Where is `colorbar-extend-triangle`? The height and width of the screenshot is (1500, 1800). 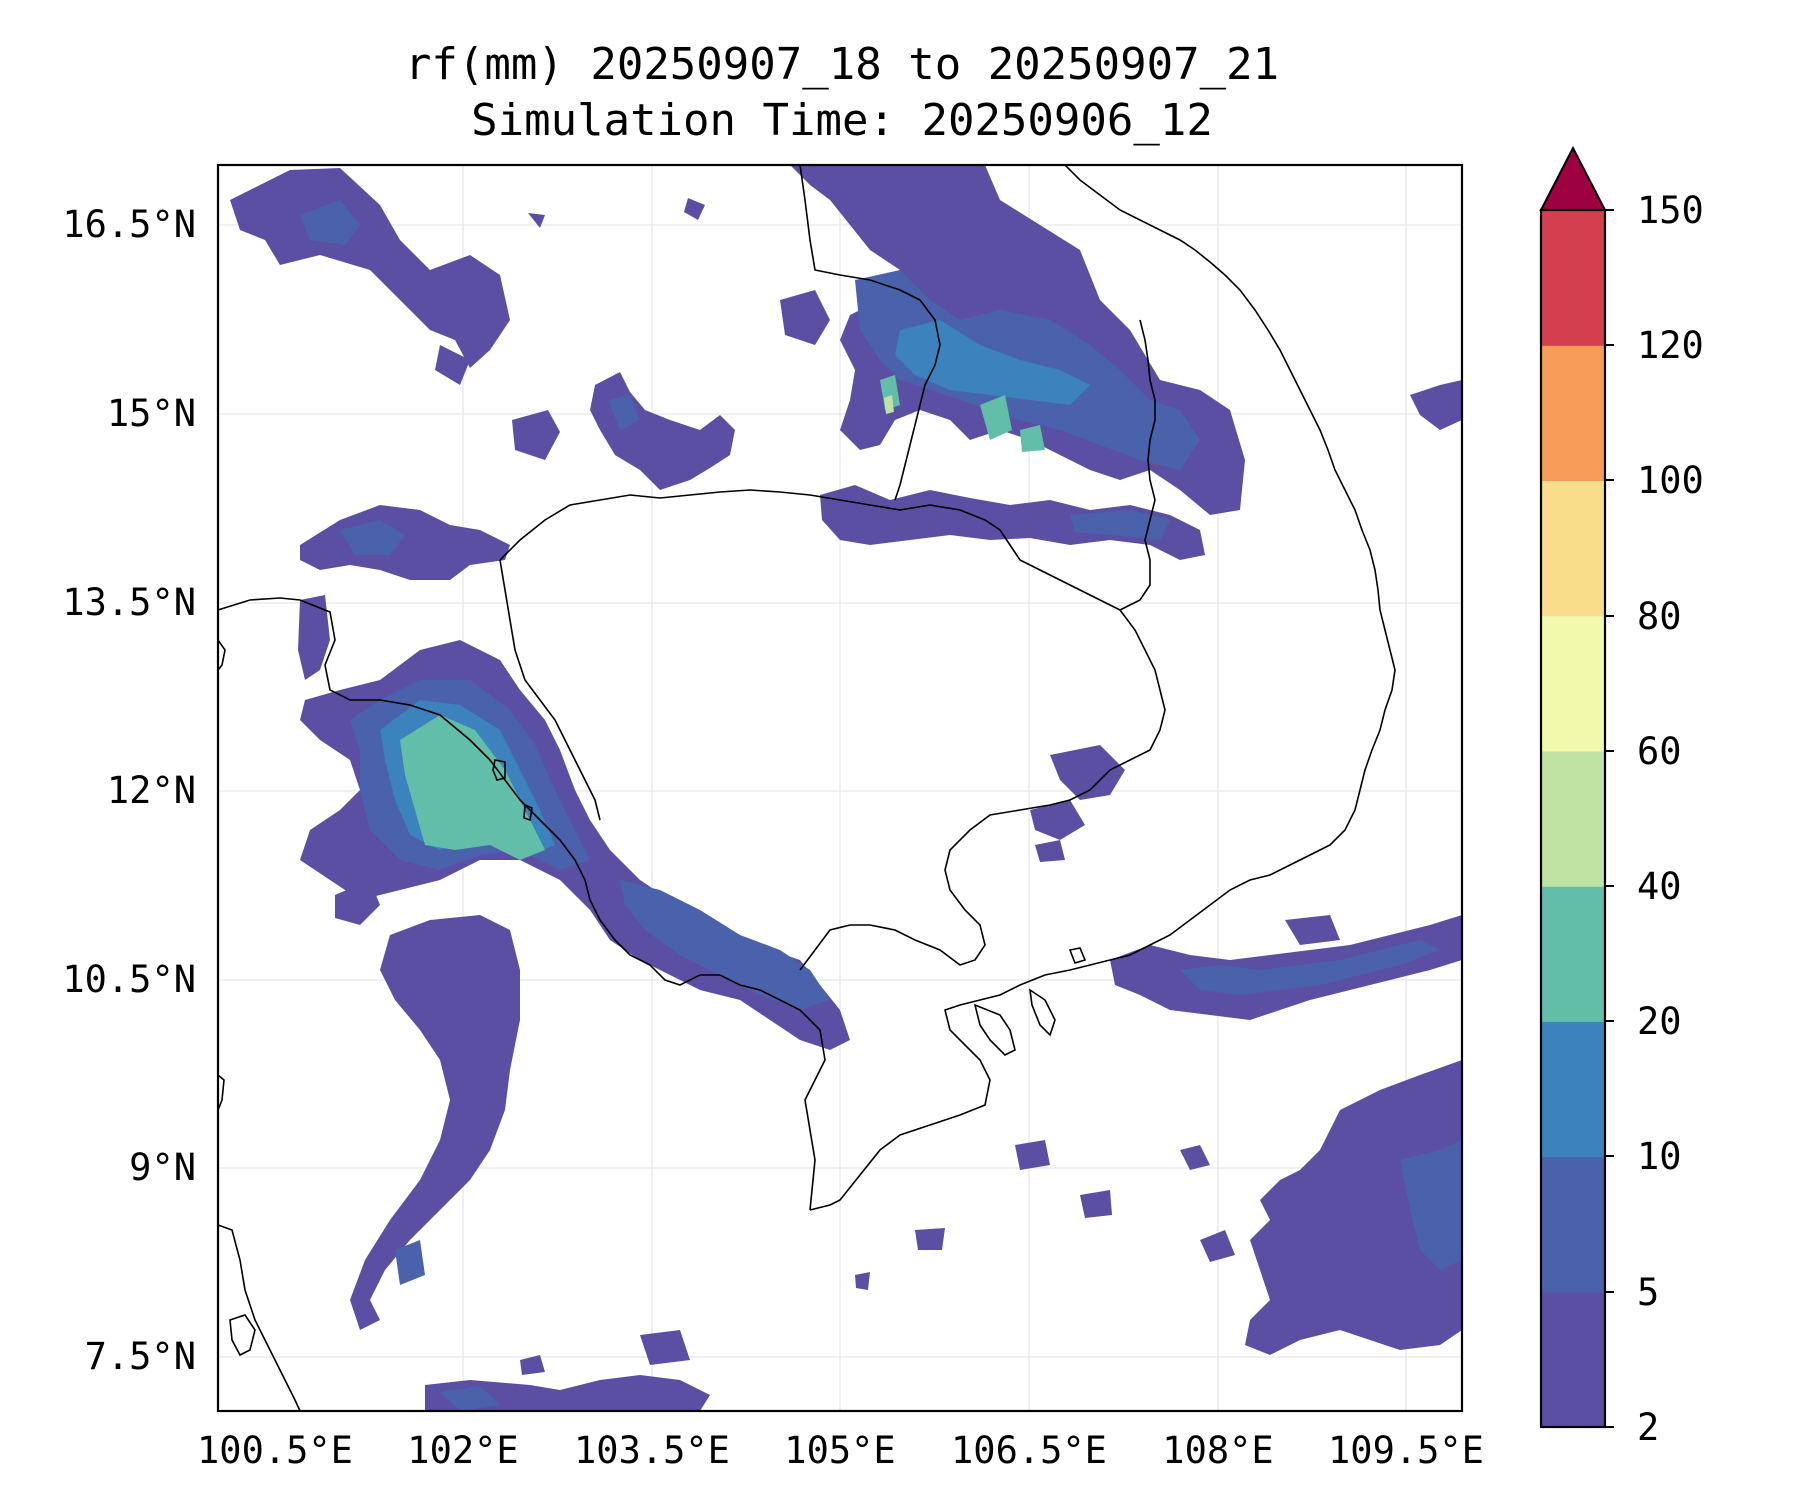
colorbar-extend-triangle is located at coordinates (1573, 178).